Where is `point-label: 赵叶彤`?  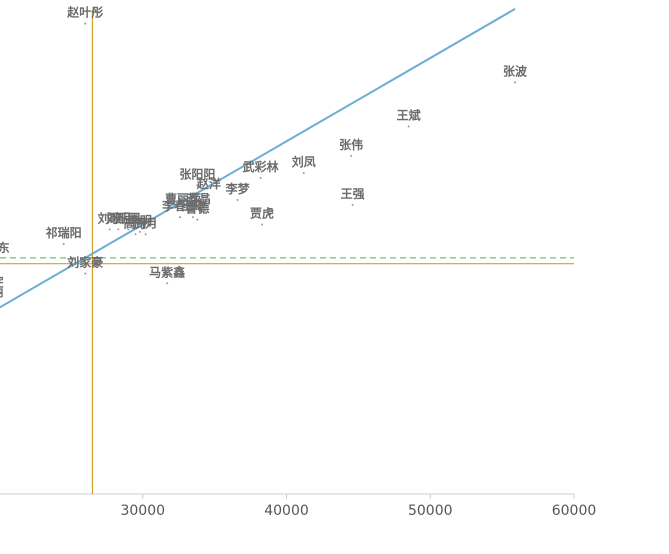
point-label: 赵叶彤 is located at coordinates (84, 12).